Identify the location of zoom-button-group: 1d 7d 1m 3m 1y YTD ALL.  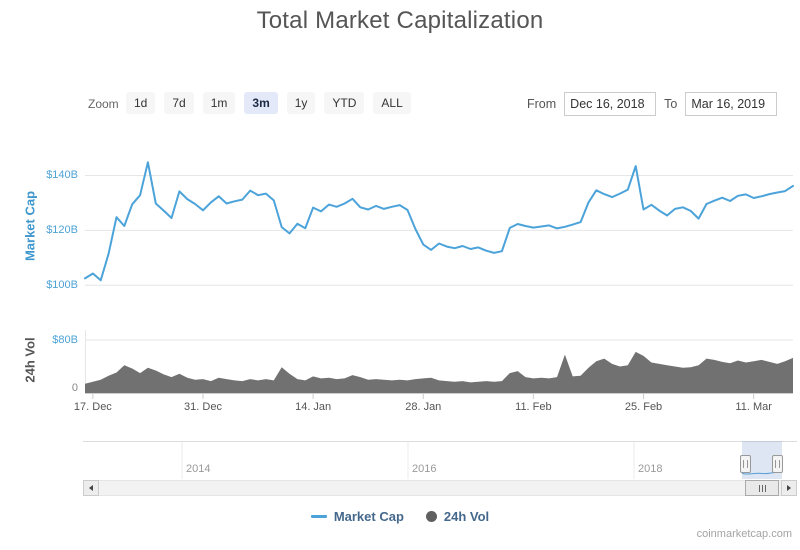
(268, 103).